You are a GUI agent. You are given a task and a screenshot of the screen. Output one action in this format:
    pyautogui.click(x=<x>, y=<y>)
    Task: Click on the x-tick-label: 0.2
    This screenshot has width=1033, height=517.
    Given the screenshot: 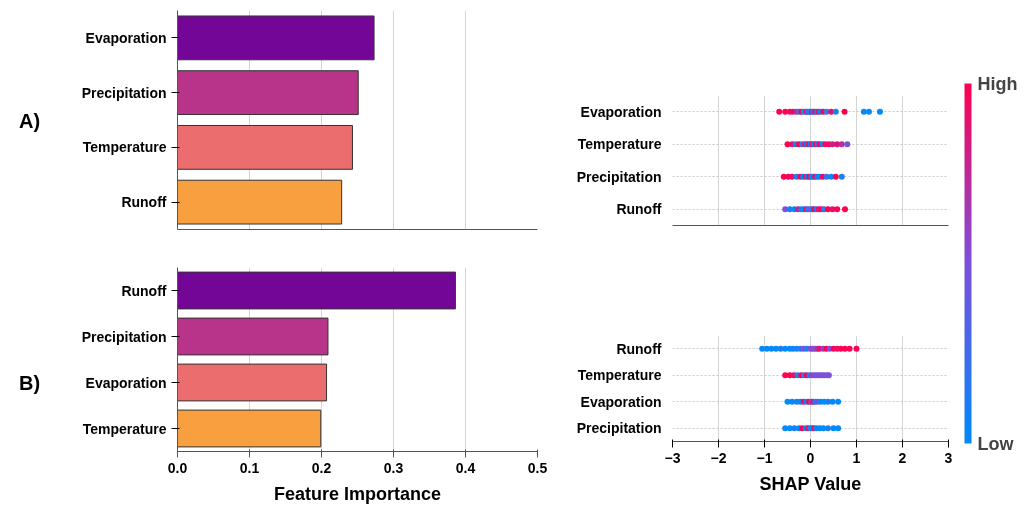 What is the action you would take?
    pyautogui.click(x=321, y=467)
    